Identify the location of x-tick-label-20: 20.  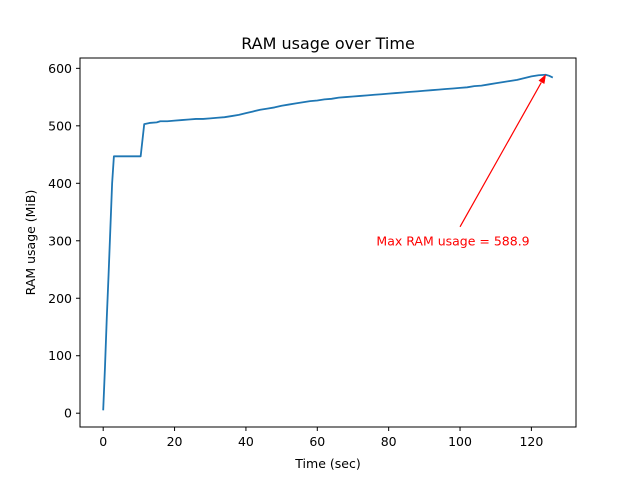
(175, 441).